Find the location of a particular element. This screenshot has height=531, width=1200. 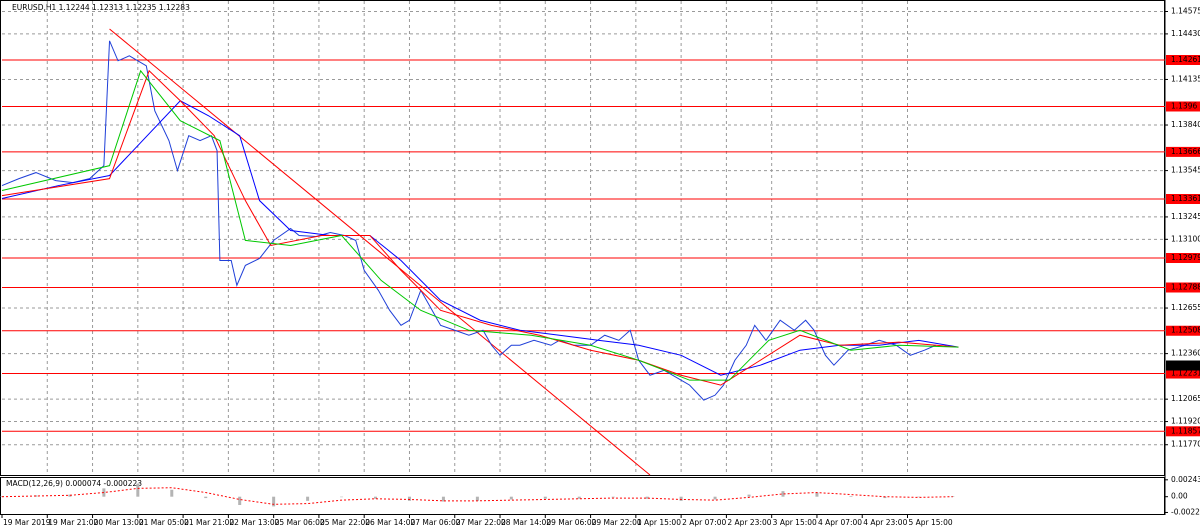

x-tick-label: 27 Mar 06:00 is located at coordinates (435, 522).